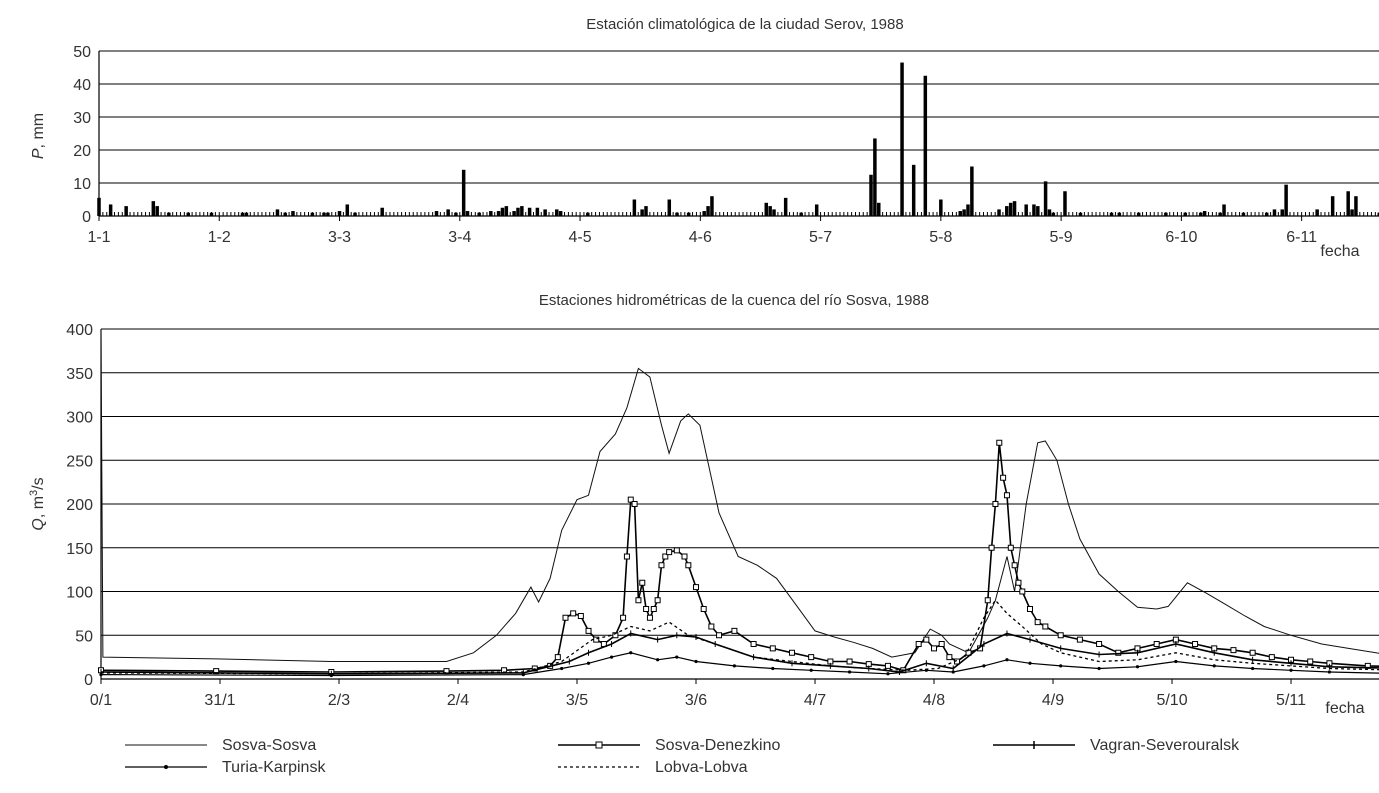 The height and width of the screenshot is (793, 1379). I want to click on discharge-x-ticks: 0/131/12/32/43/53/64/74/84/95/105/116/12, so click(698, 694).